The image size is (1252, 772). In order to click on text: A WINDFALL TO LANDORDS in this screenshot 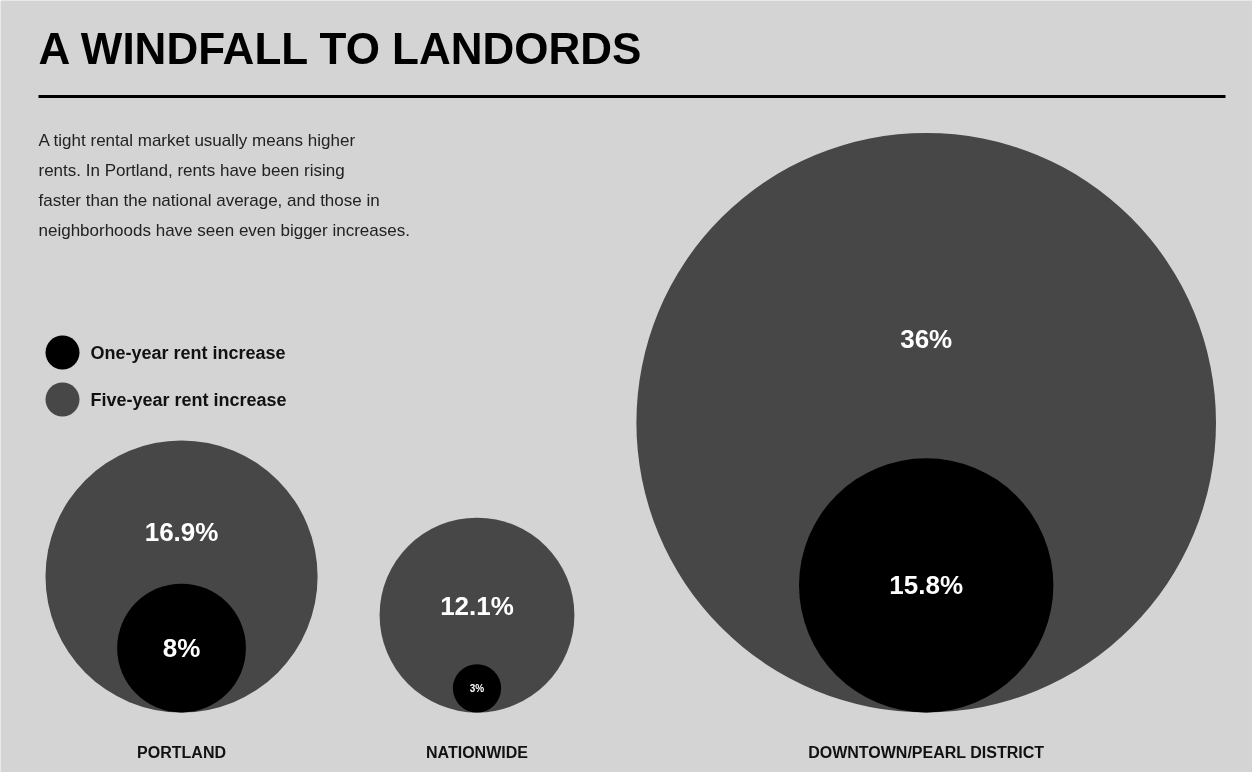, I will do `click(340, 48)`.